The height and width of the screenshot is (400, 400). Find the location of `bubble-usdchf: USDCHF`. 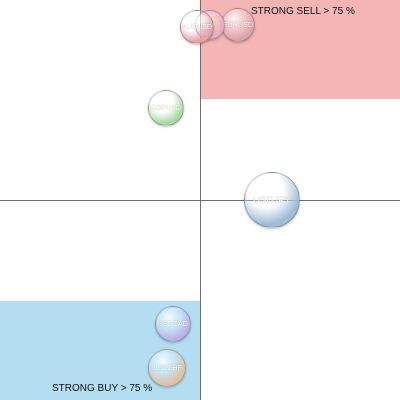

bubble-usdchf: USDCHF is located at coordinates (167, 368).